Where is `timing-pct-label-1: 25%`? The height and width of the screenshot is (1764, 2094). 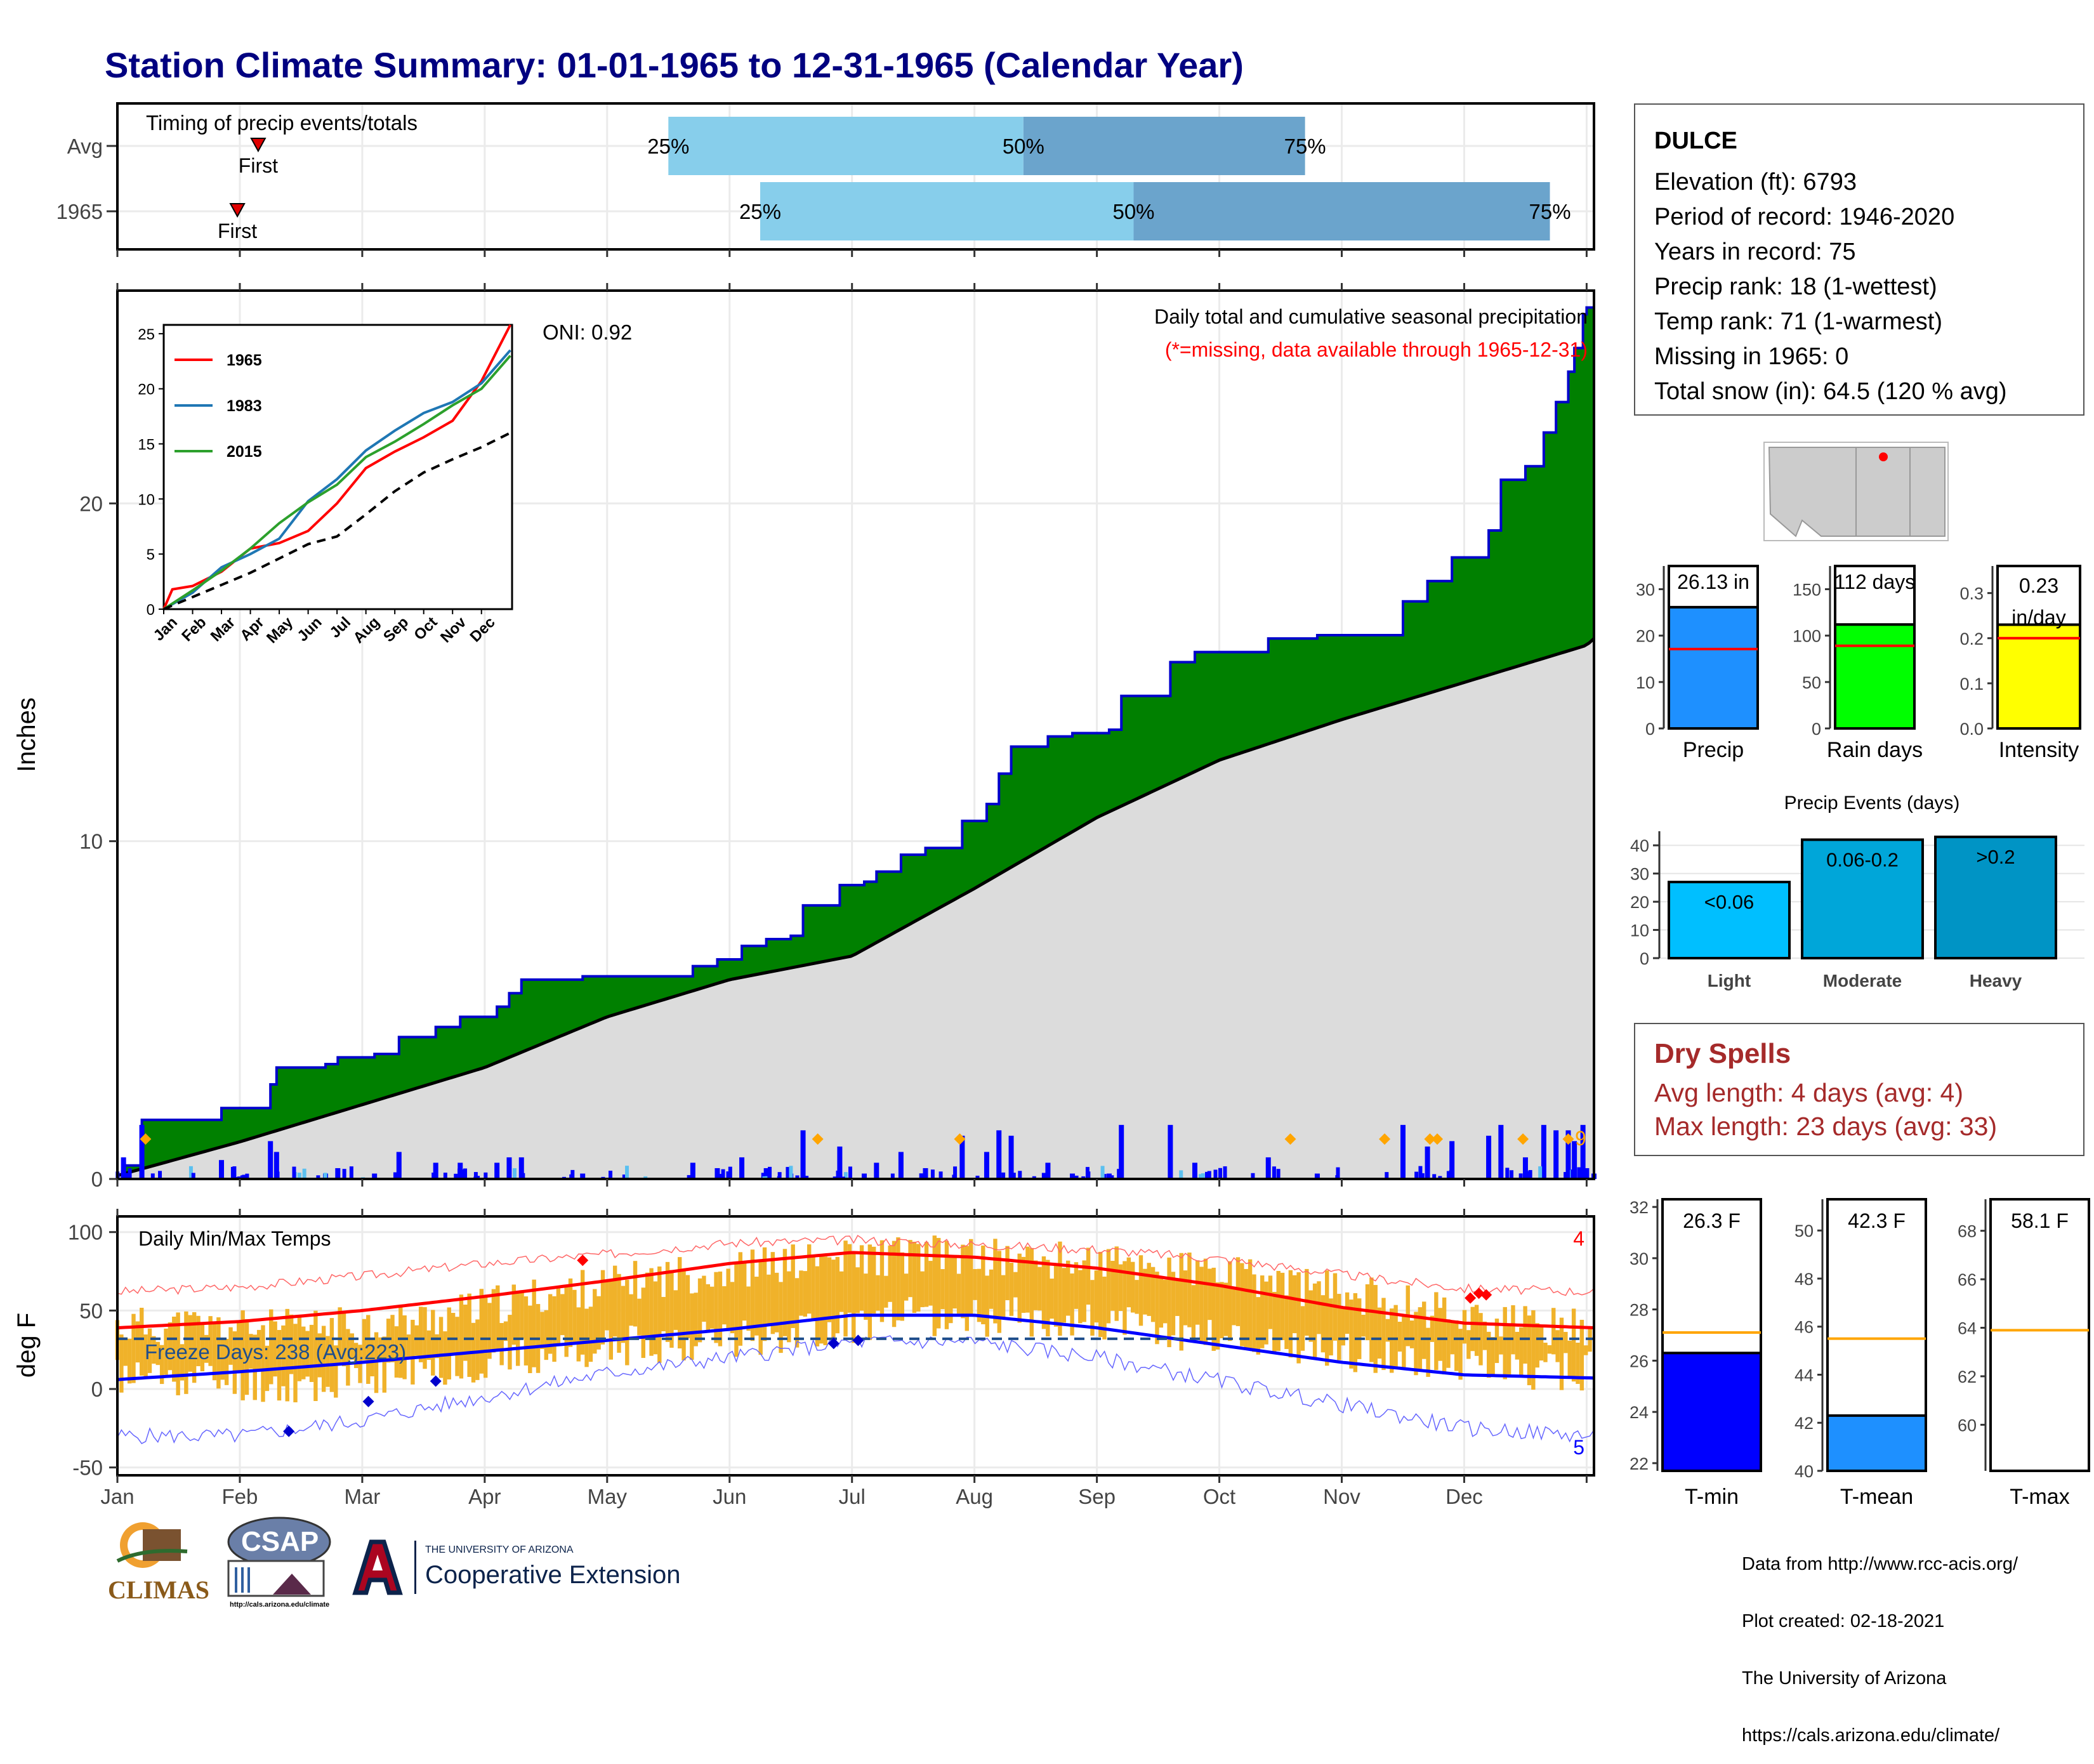 timing-pct-label-1: 25% is located at coordinates (668, 146).